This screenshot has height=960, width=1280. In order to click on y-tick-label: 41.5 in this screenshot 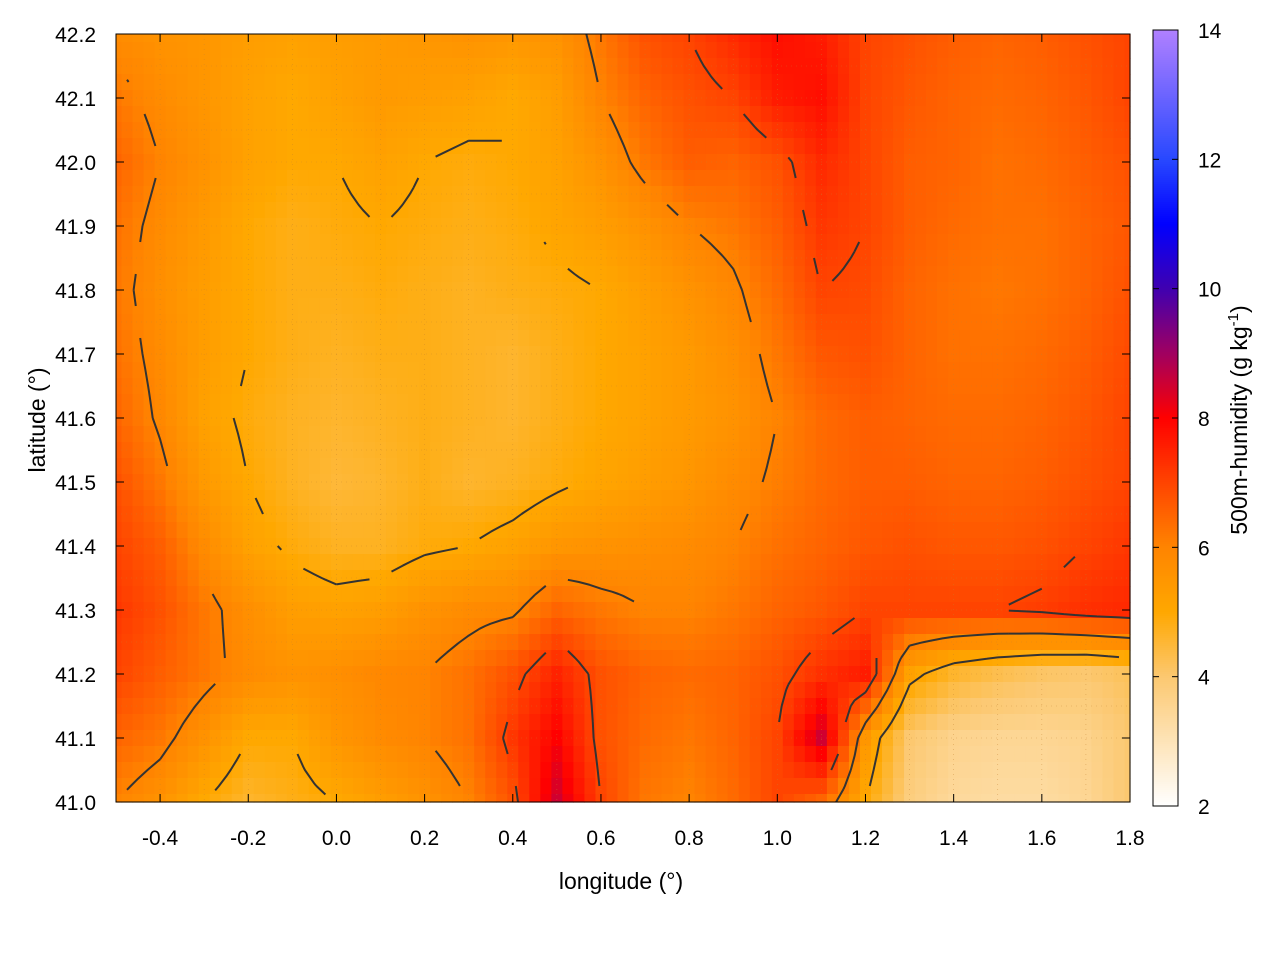, I will do `click(75, 483)`.